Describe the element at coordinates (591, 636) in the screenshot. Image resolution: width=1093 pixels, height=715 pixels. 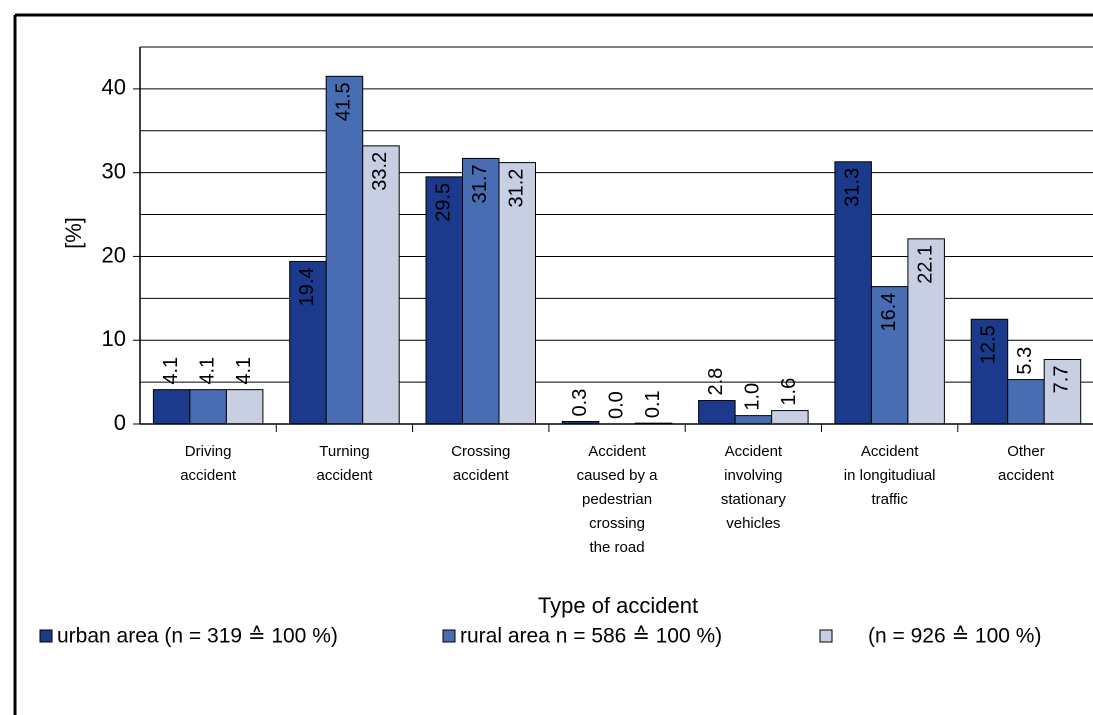
I see `legend-label: rural area n = 586 ≙ 100 %)` at that location.